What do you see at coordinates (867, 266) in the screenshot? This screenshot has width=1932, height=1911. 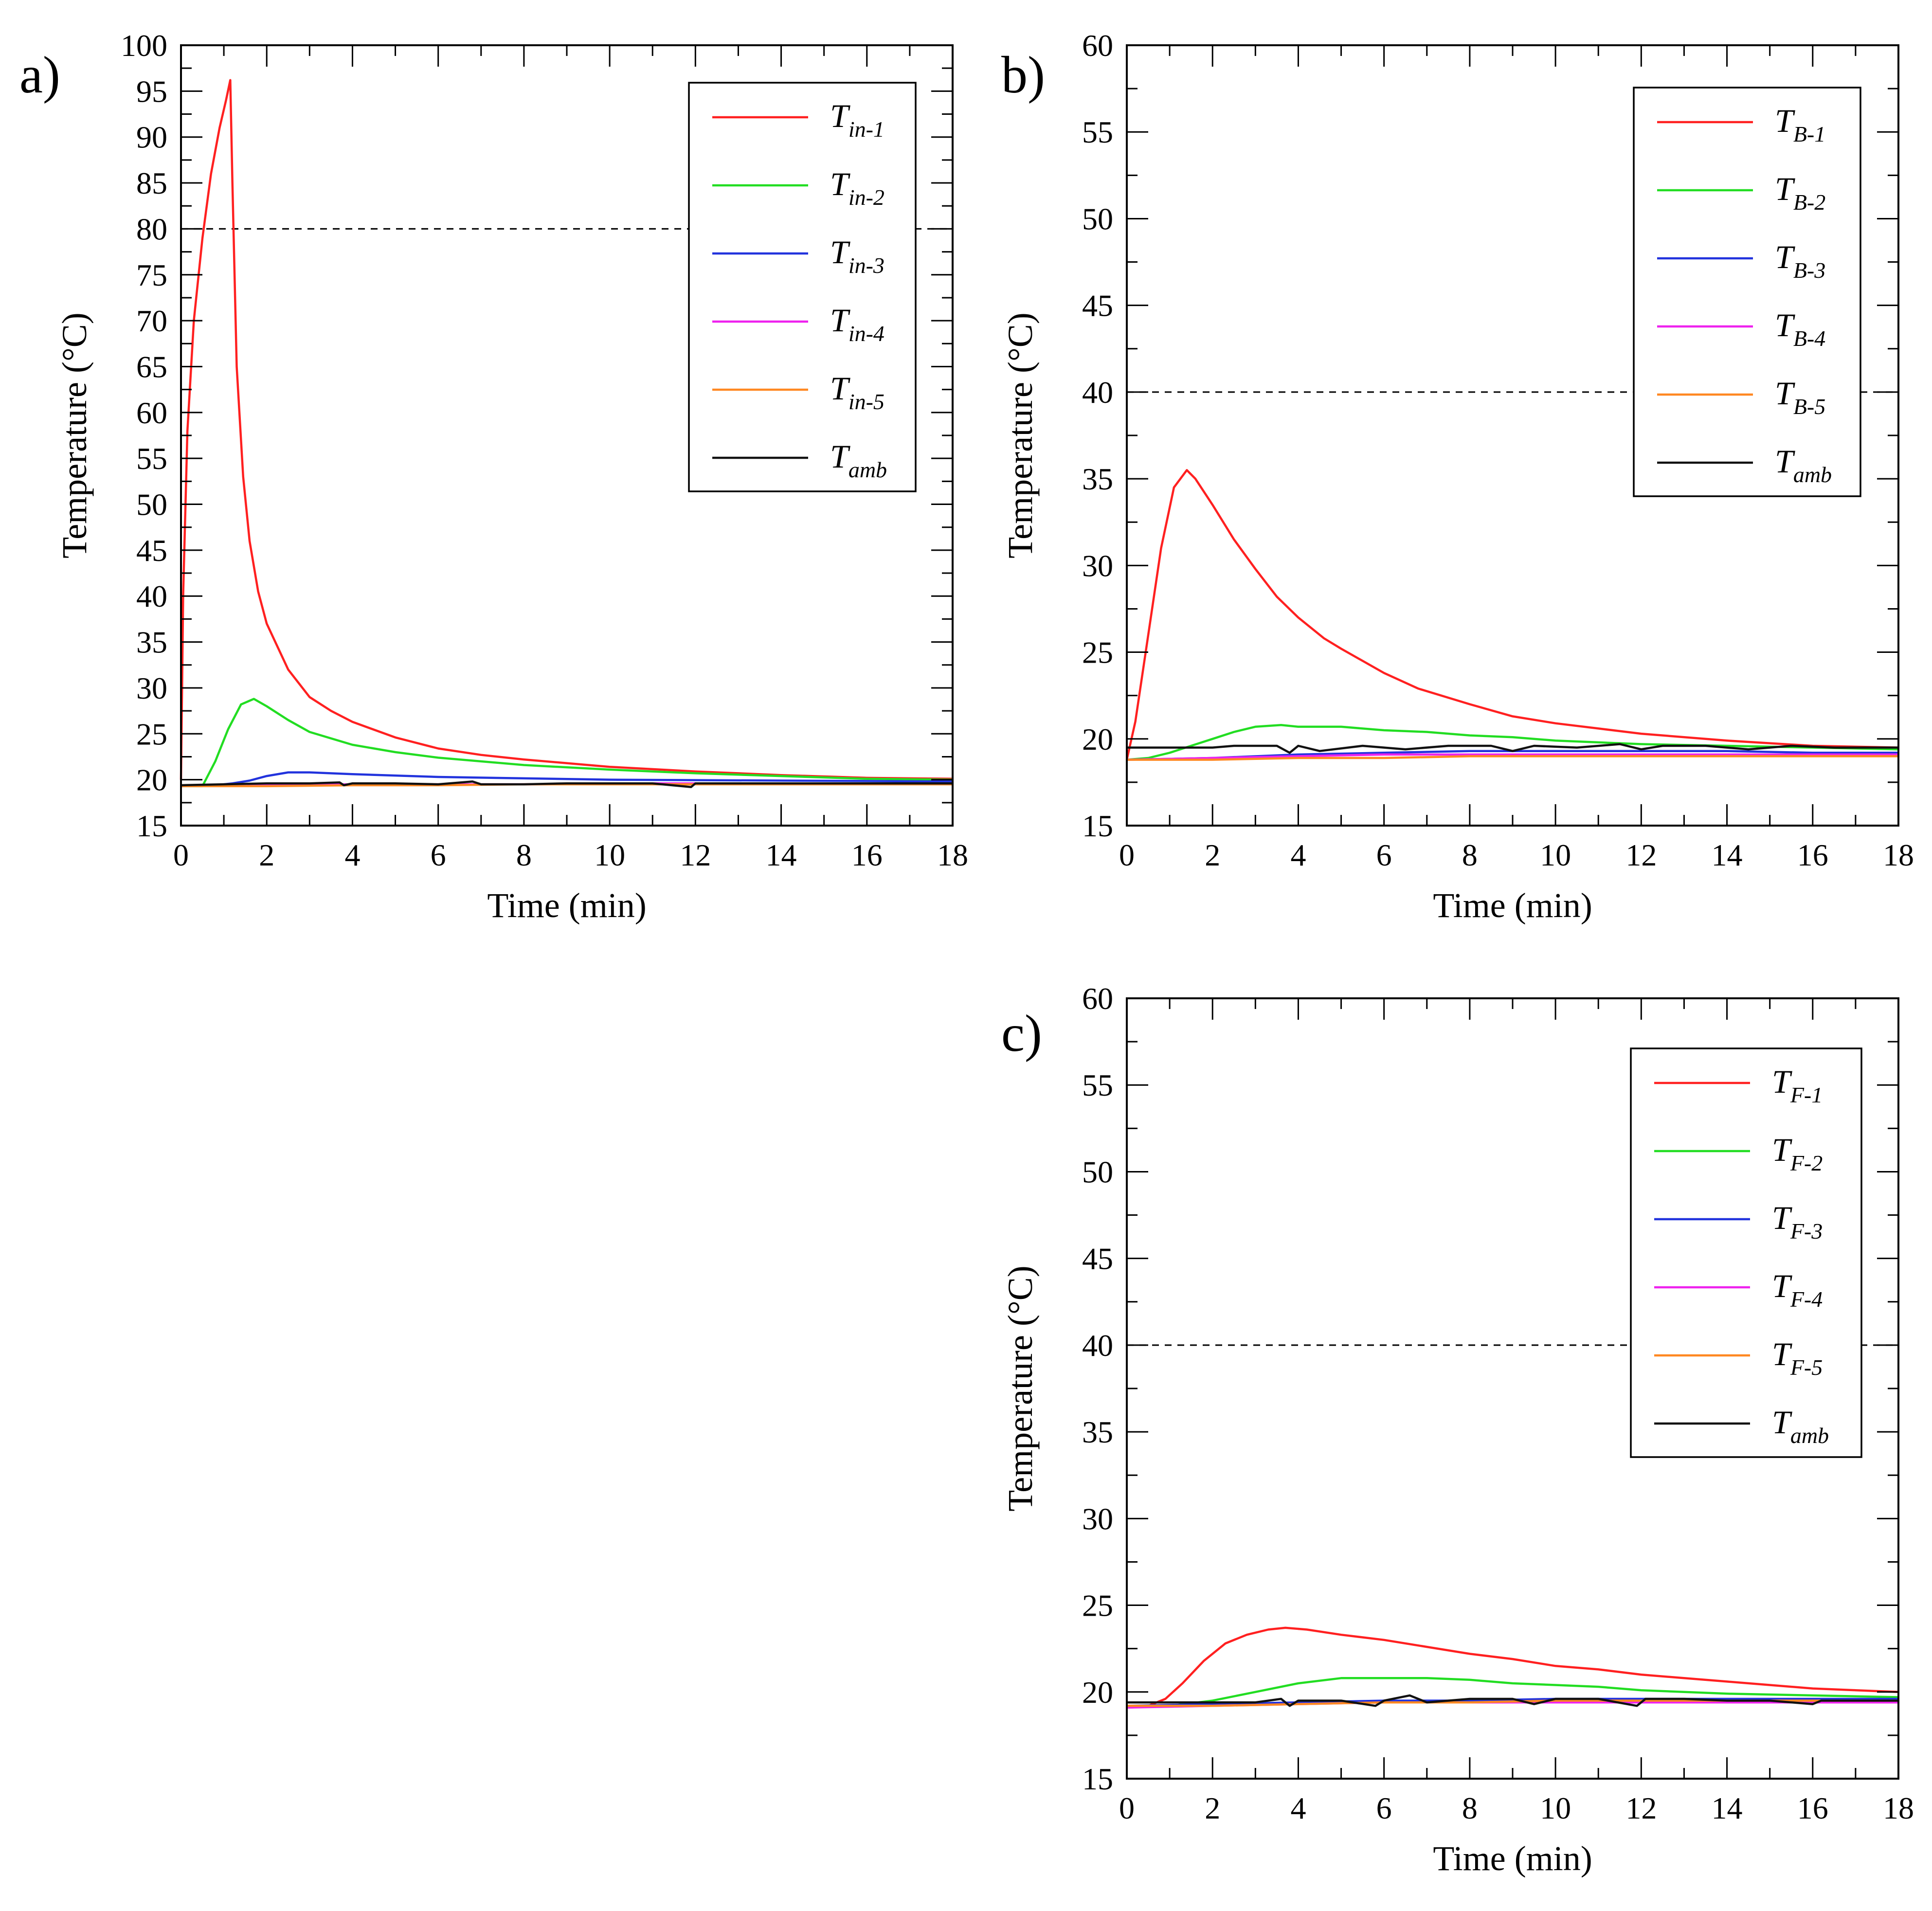 I see `legend-subscript: in-3` at bounding box center [867, 266].